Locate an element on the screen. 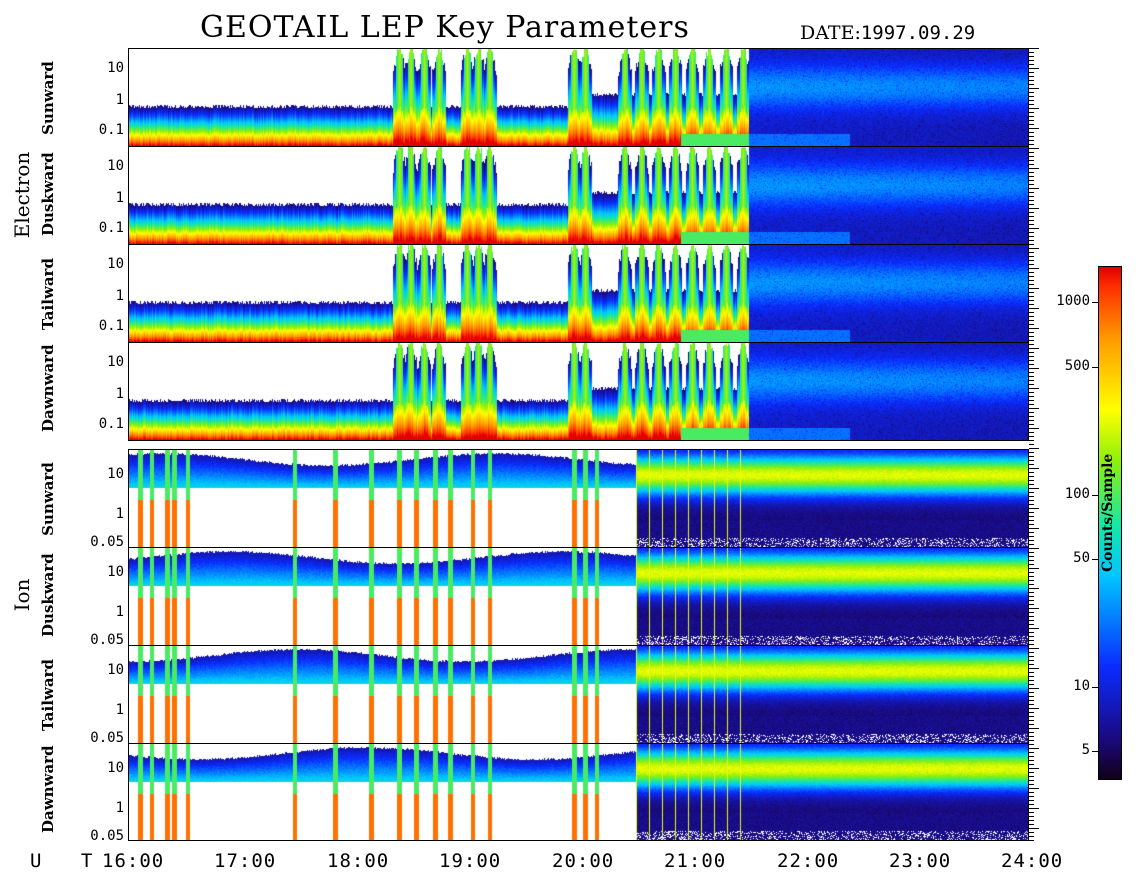  date-value: 1997.09.29 is located at coordinates (918, 33).